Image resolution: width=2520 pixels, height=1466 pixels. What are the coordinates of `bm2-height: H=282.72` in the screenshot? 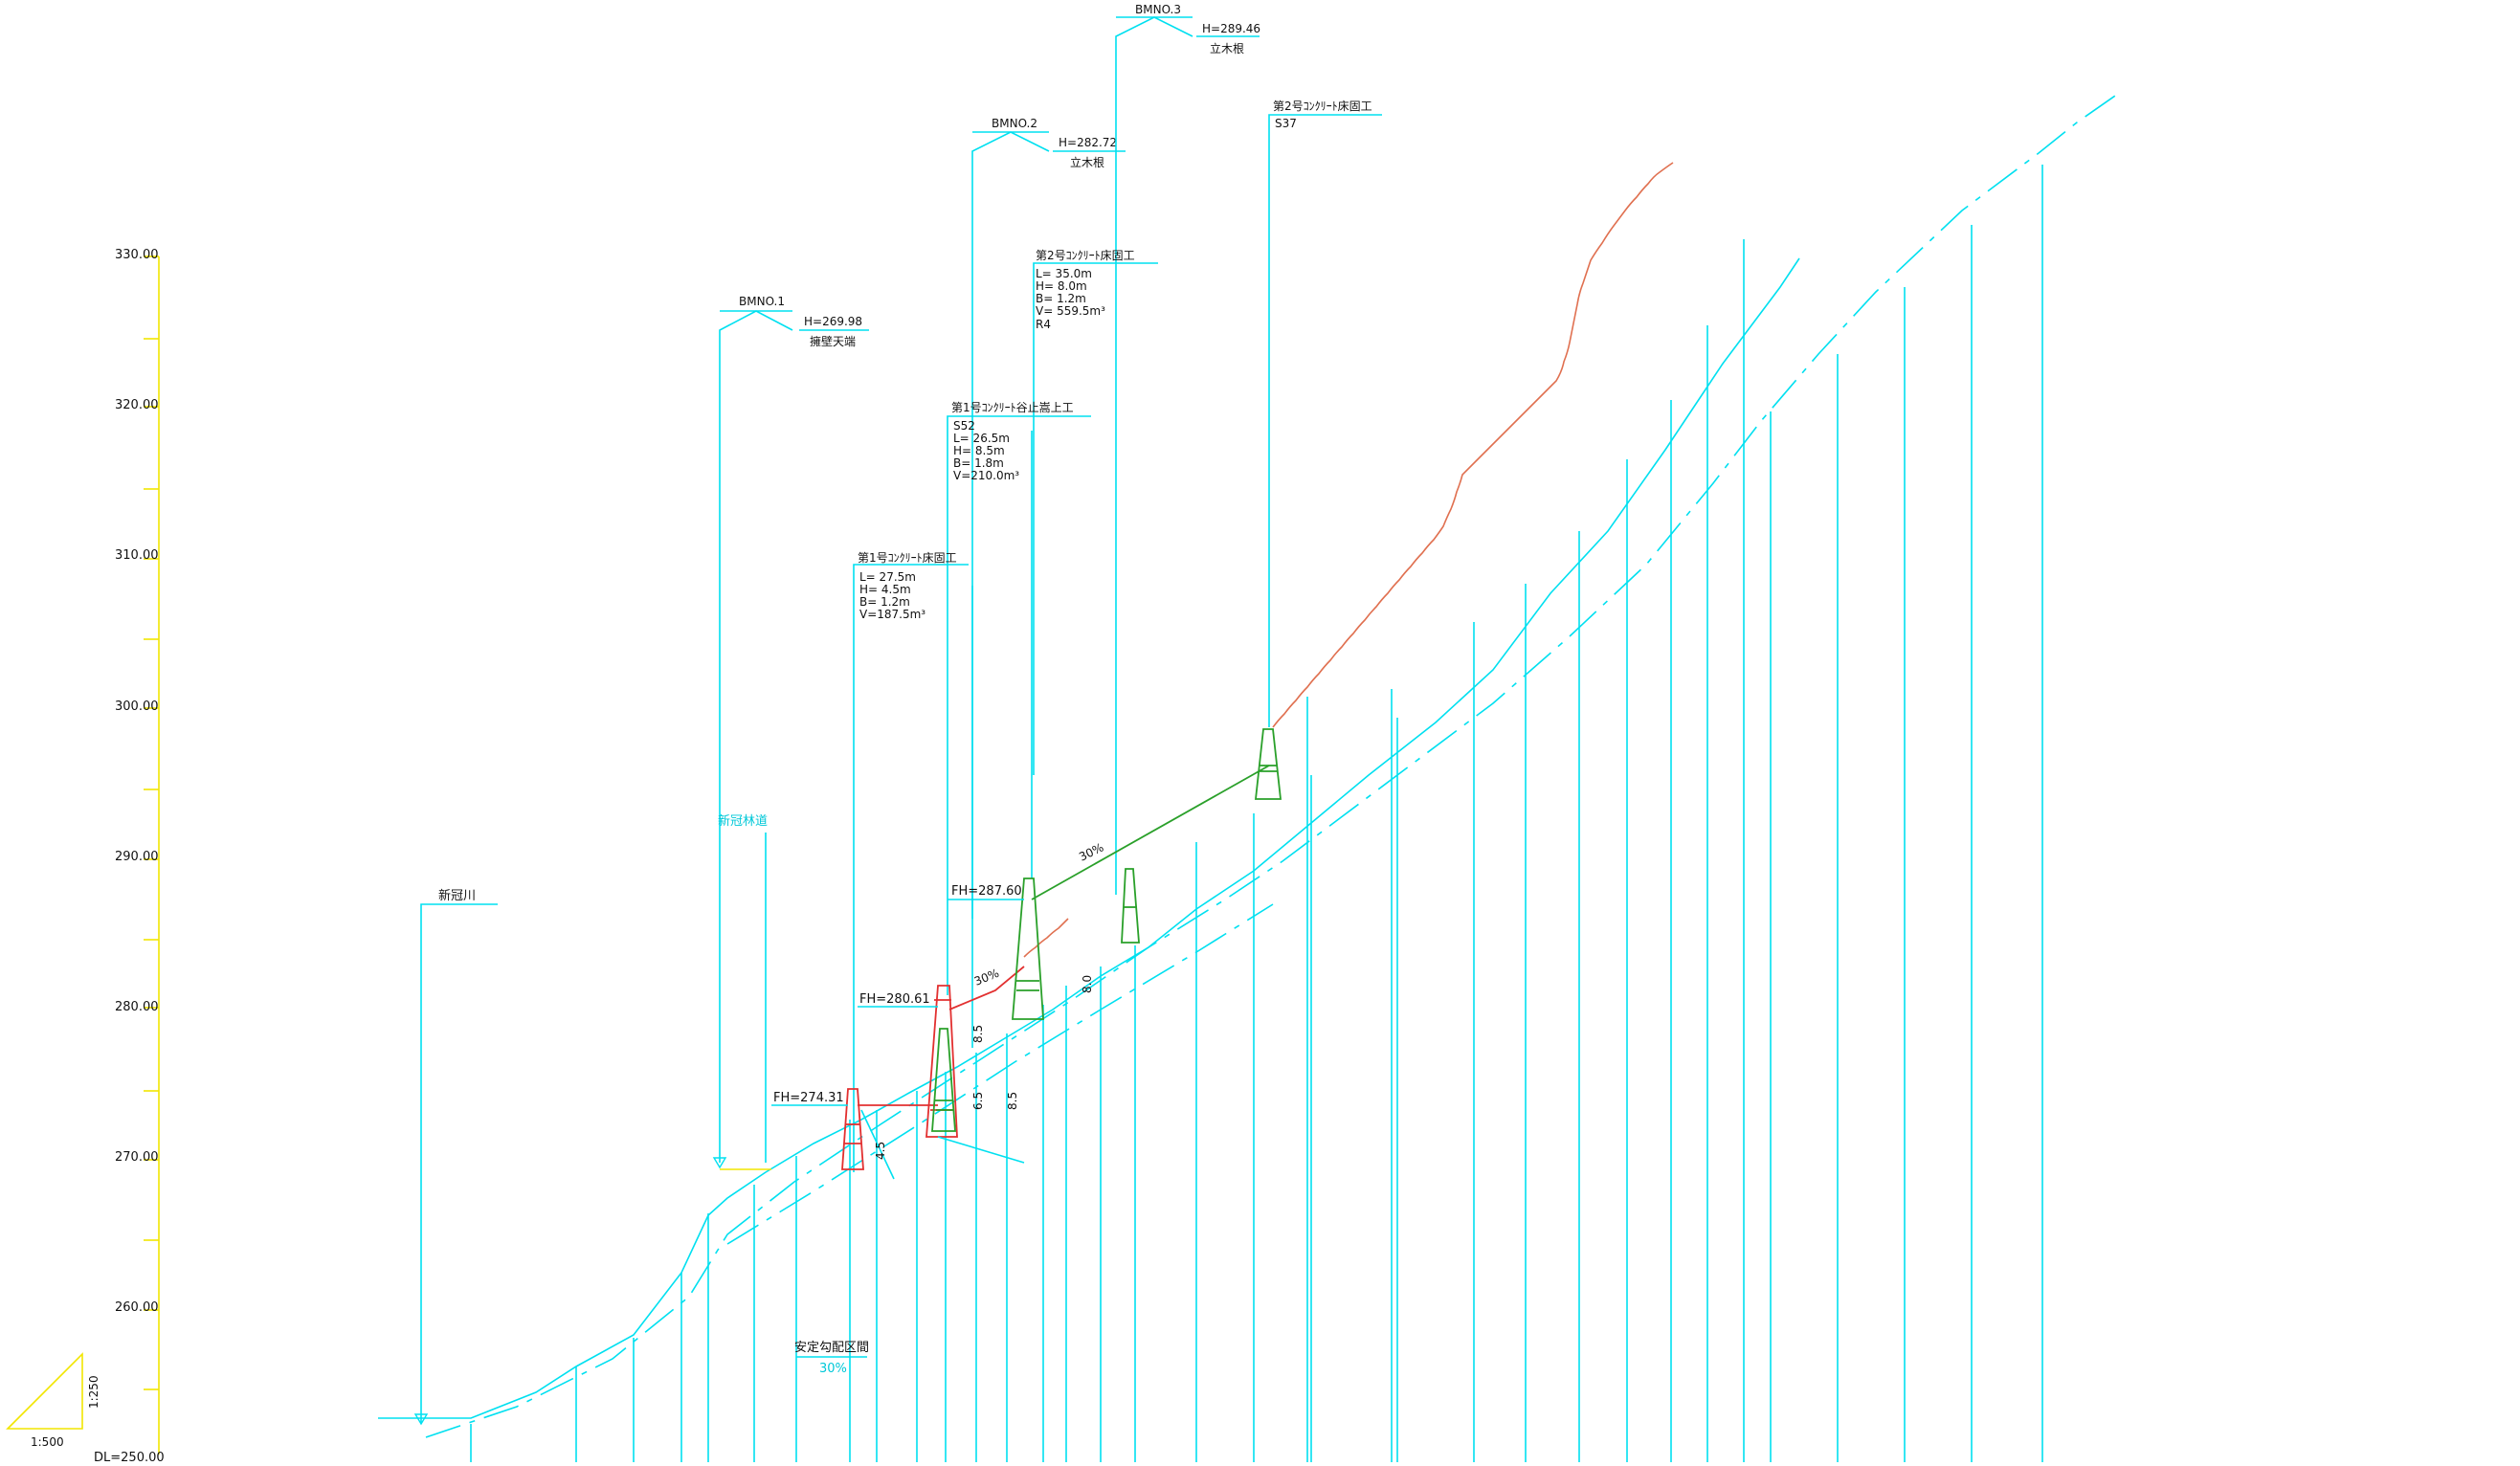 It's located at (1088, 142).